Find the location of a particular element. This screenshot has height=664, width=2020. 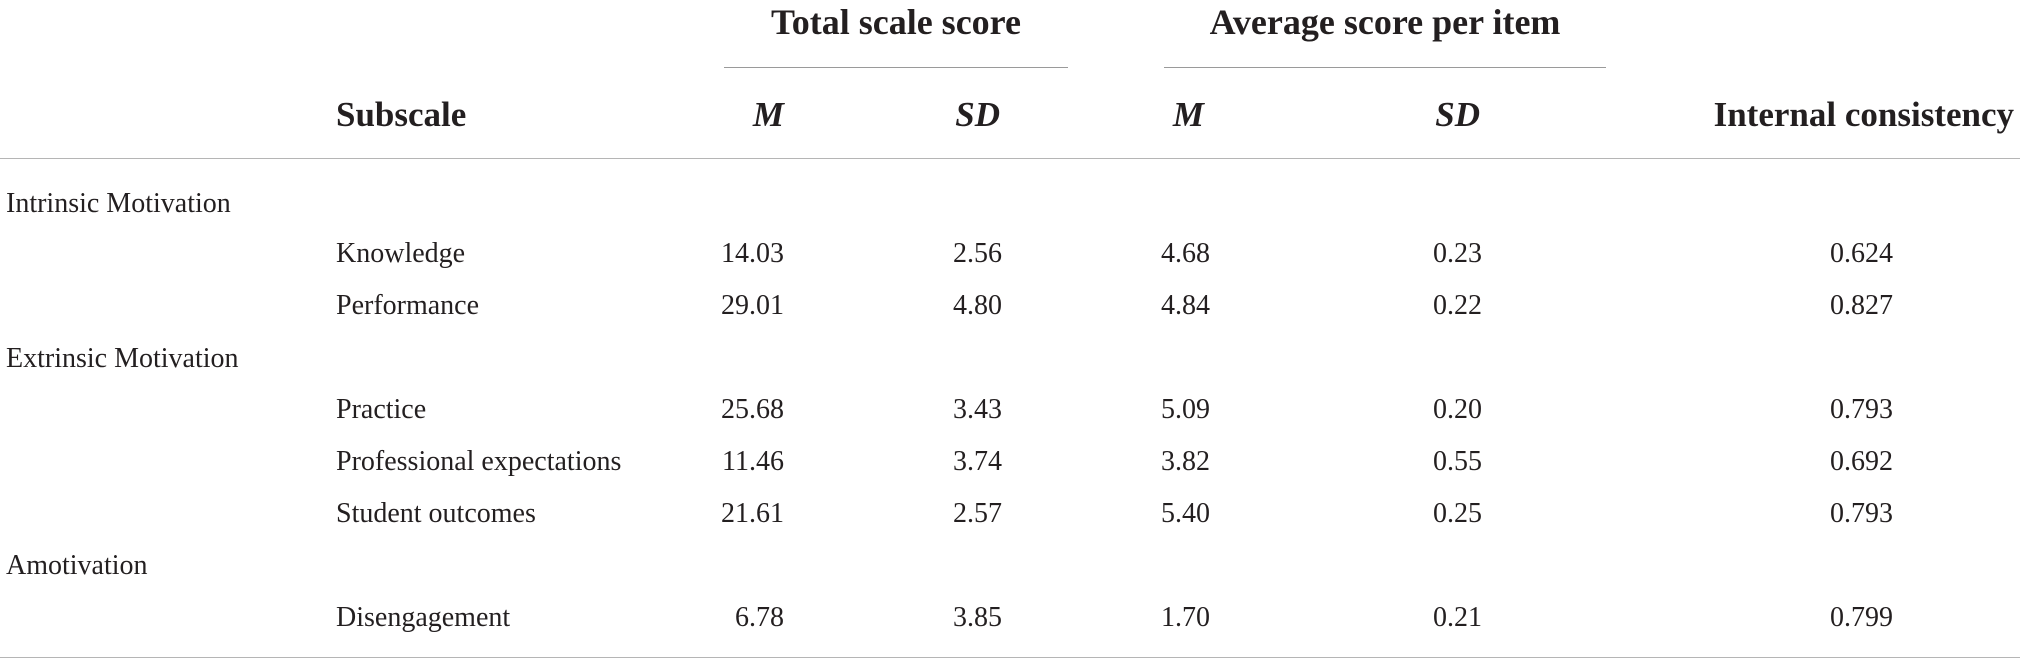

table-row: Practice 25.68 3.43 5.09 0.20 0.793 is located at coordinates (1010, 410).